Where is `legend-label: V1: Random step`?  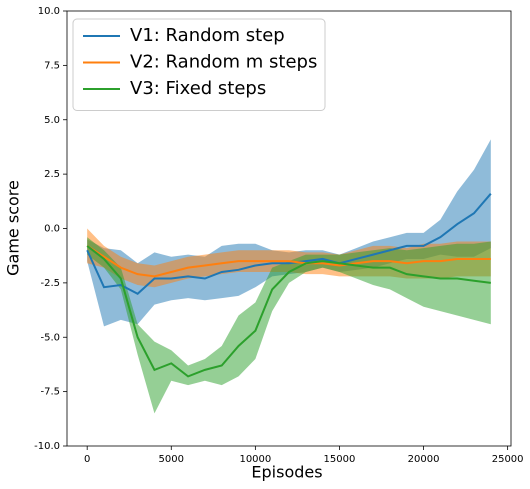 legend-label: V1: Random step is located at coordinates (207, 35).